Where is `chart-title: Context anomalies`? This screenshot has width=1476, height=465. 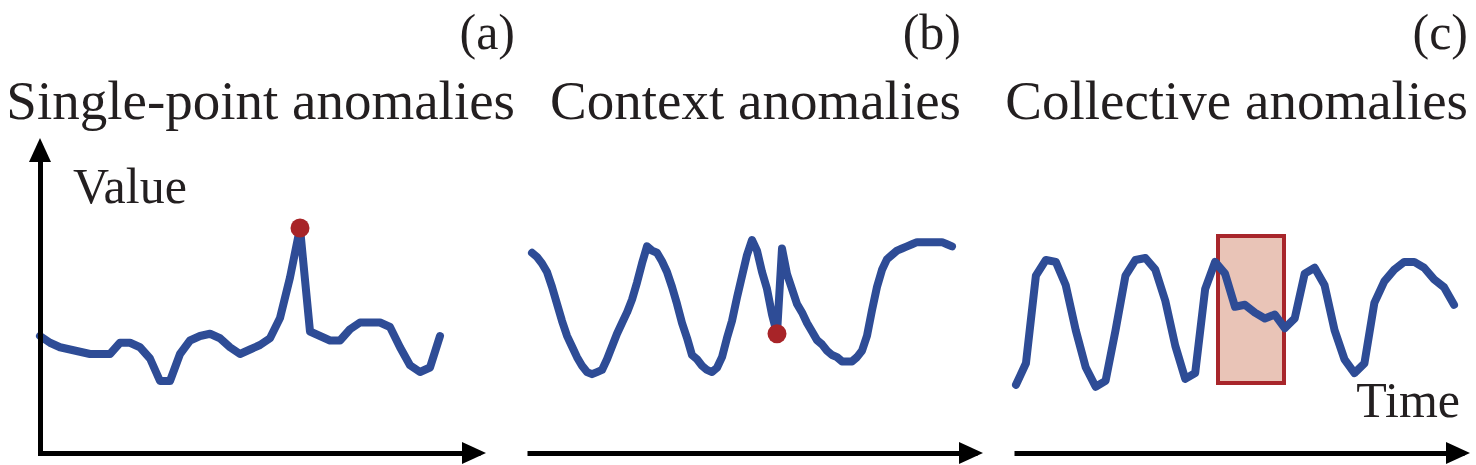 chart-title: Context anomalies is located at coordinates (755, 100).